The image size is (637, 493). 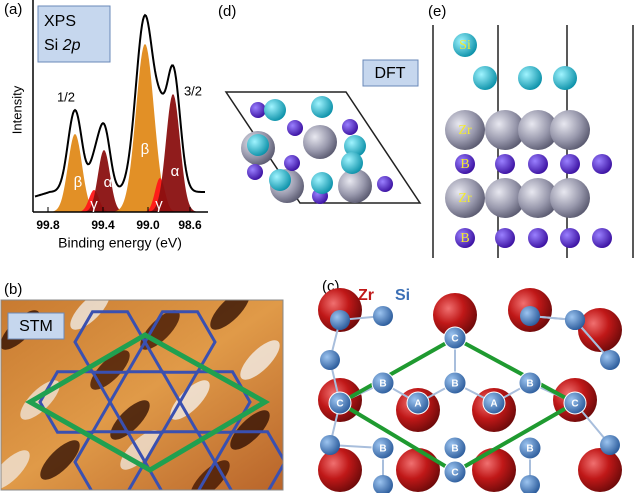 What do you see at coordinates (16, 109) in the screenshot?
I see `y-axis-title: Intensity` at bounding box center [16, 109].